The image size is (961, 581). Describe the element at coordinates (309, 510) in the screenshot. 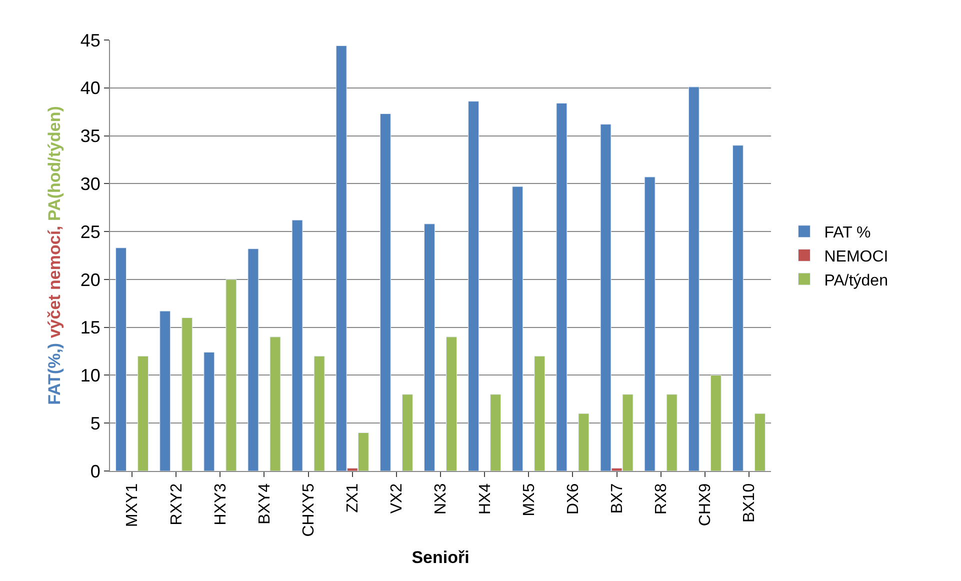

I see `x-tick-label: CHXY5` at that location.